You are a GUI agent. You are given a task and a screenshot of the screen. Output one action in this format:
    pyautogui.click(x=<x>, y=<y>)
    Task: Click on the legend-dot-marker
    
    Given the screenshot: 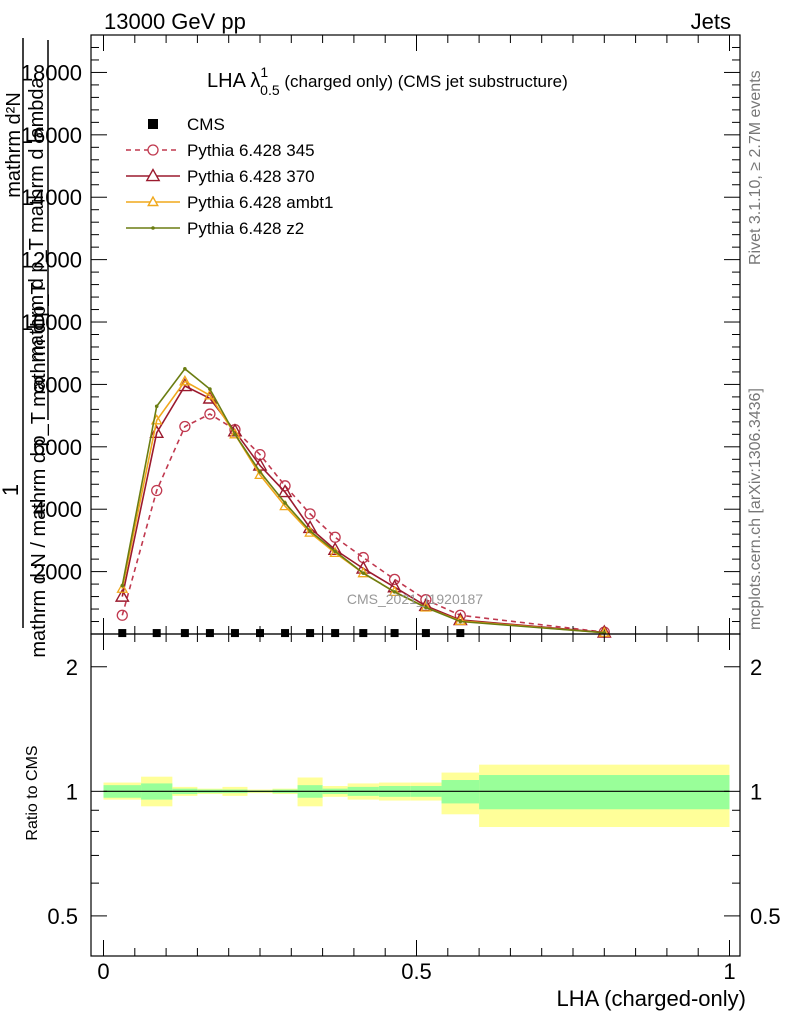 What is the action you would take?
    pyautogui.click(x=153, y=228)
    